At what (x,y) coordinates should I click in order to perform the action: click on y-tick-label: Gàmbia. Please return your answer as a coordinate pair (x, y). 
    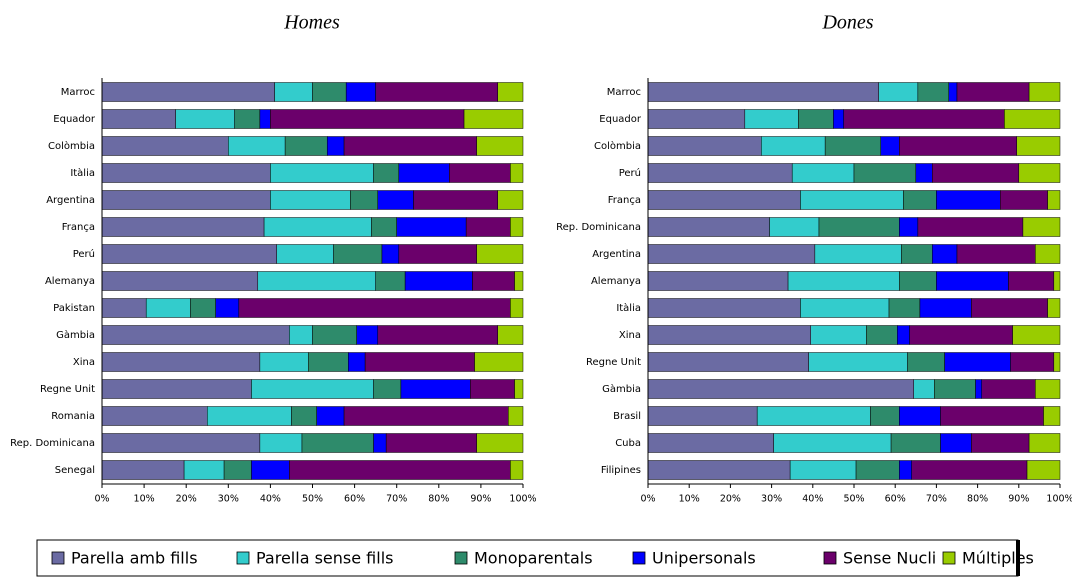
    Looking at the image, I should click on (75, 335).